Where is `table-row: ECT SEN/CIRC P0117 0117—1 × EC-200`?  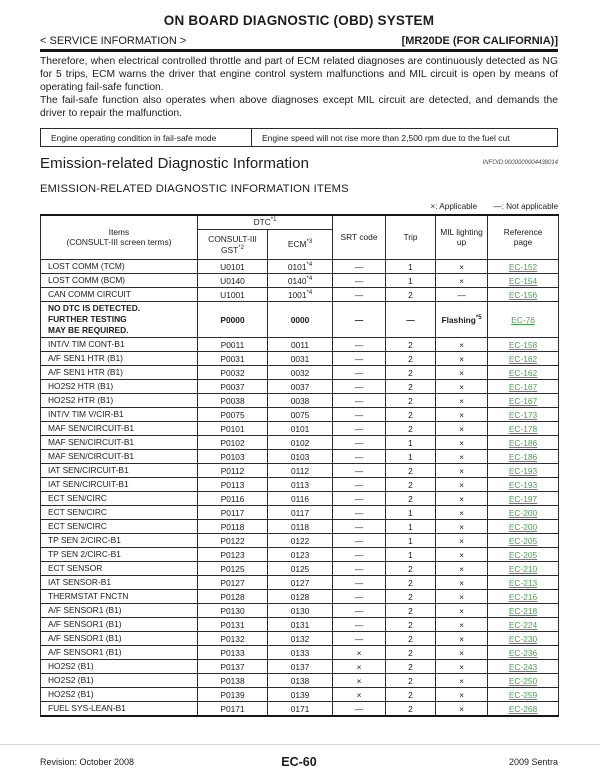 table-row: ECT SEN/CIRC P0117 0117—1 × EC-200 is located at coordinates (300, 512).